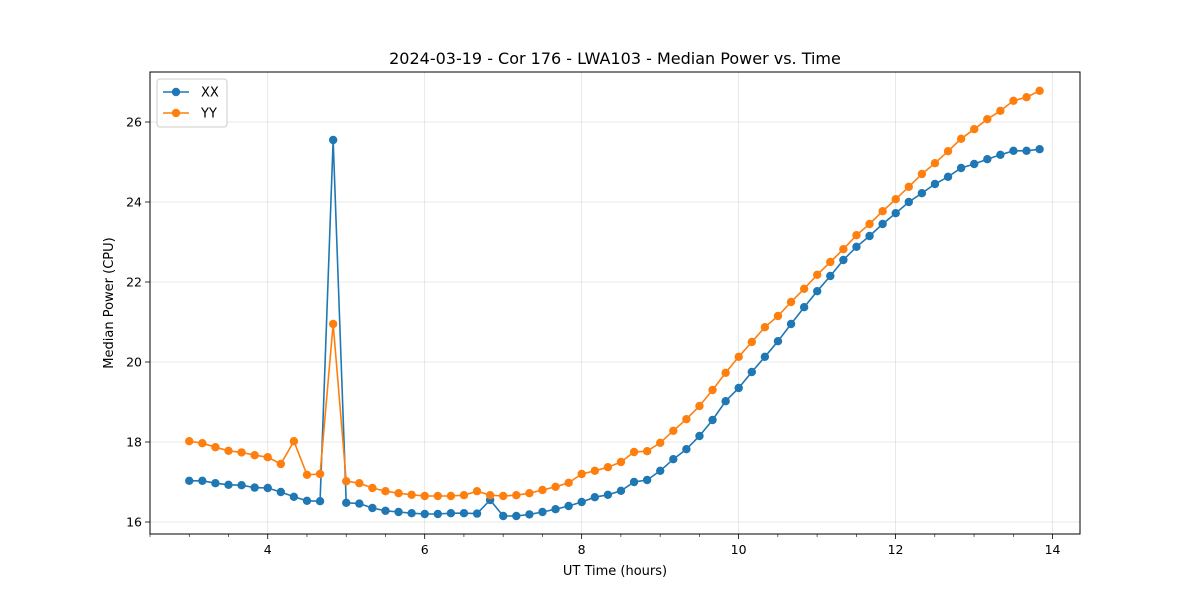 Image resolution: width=1200 pixels, height=600 pixels. I want to click on y-tick-label: 24, so click(134, 202).